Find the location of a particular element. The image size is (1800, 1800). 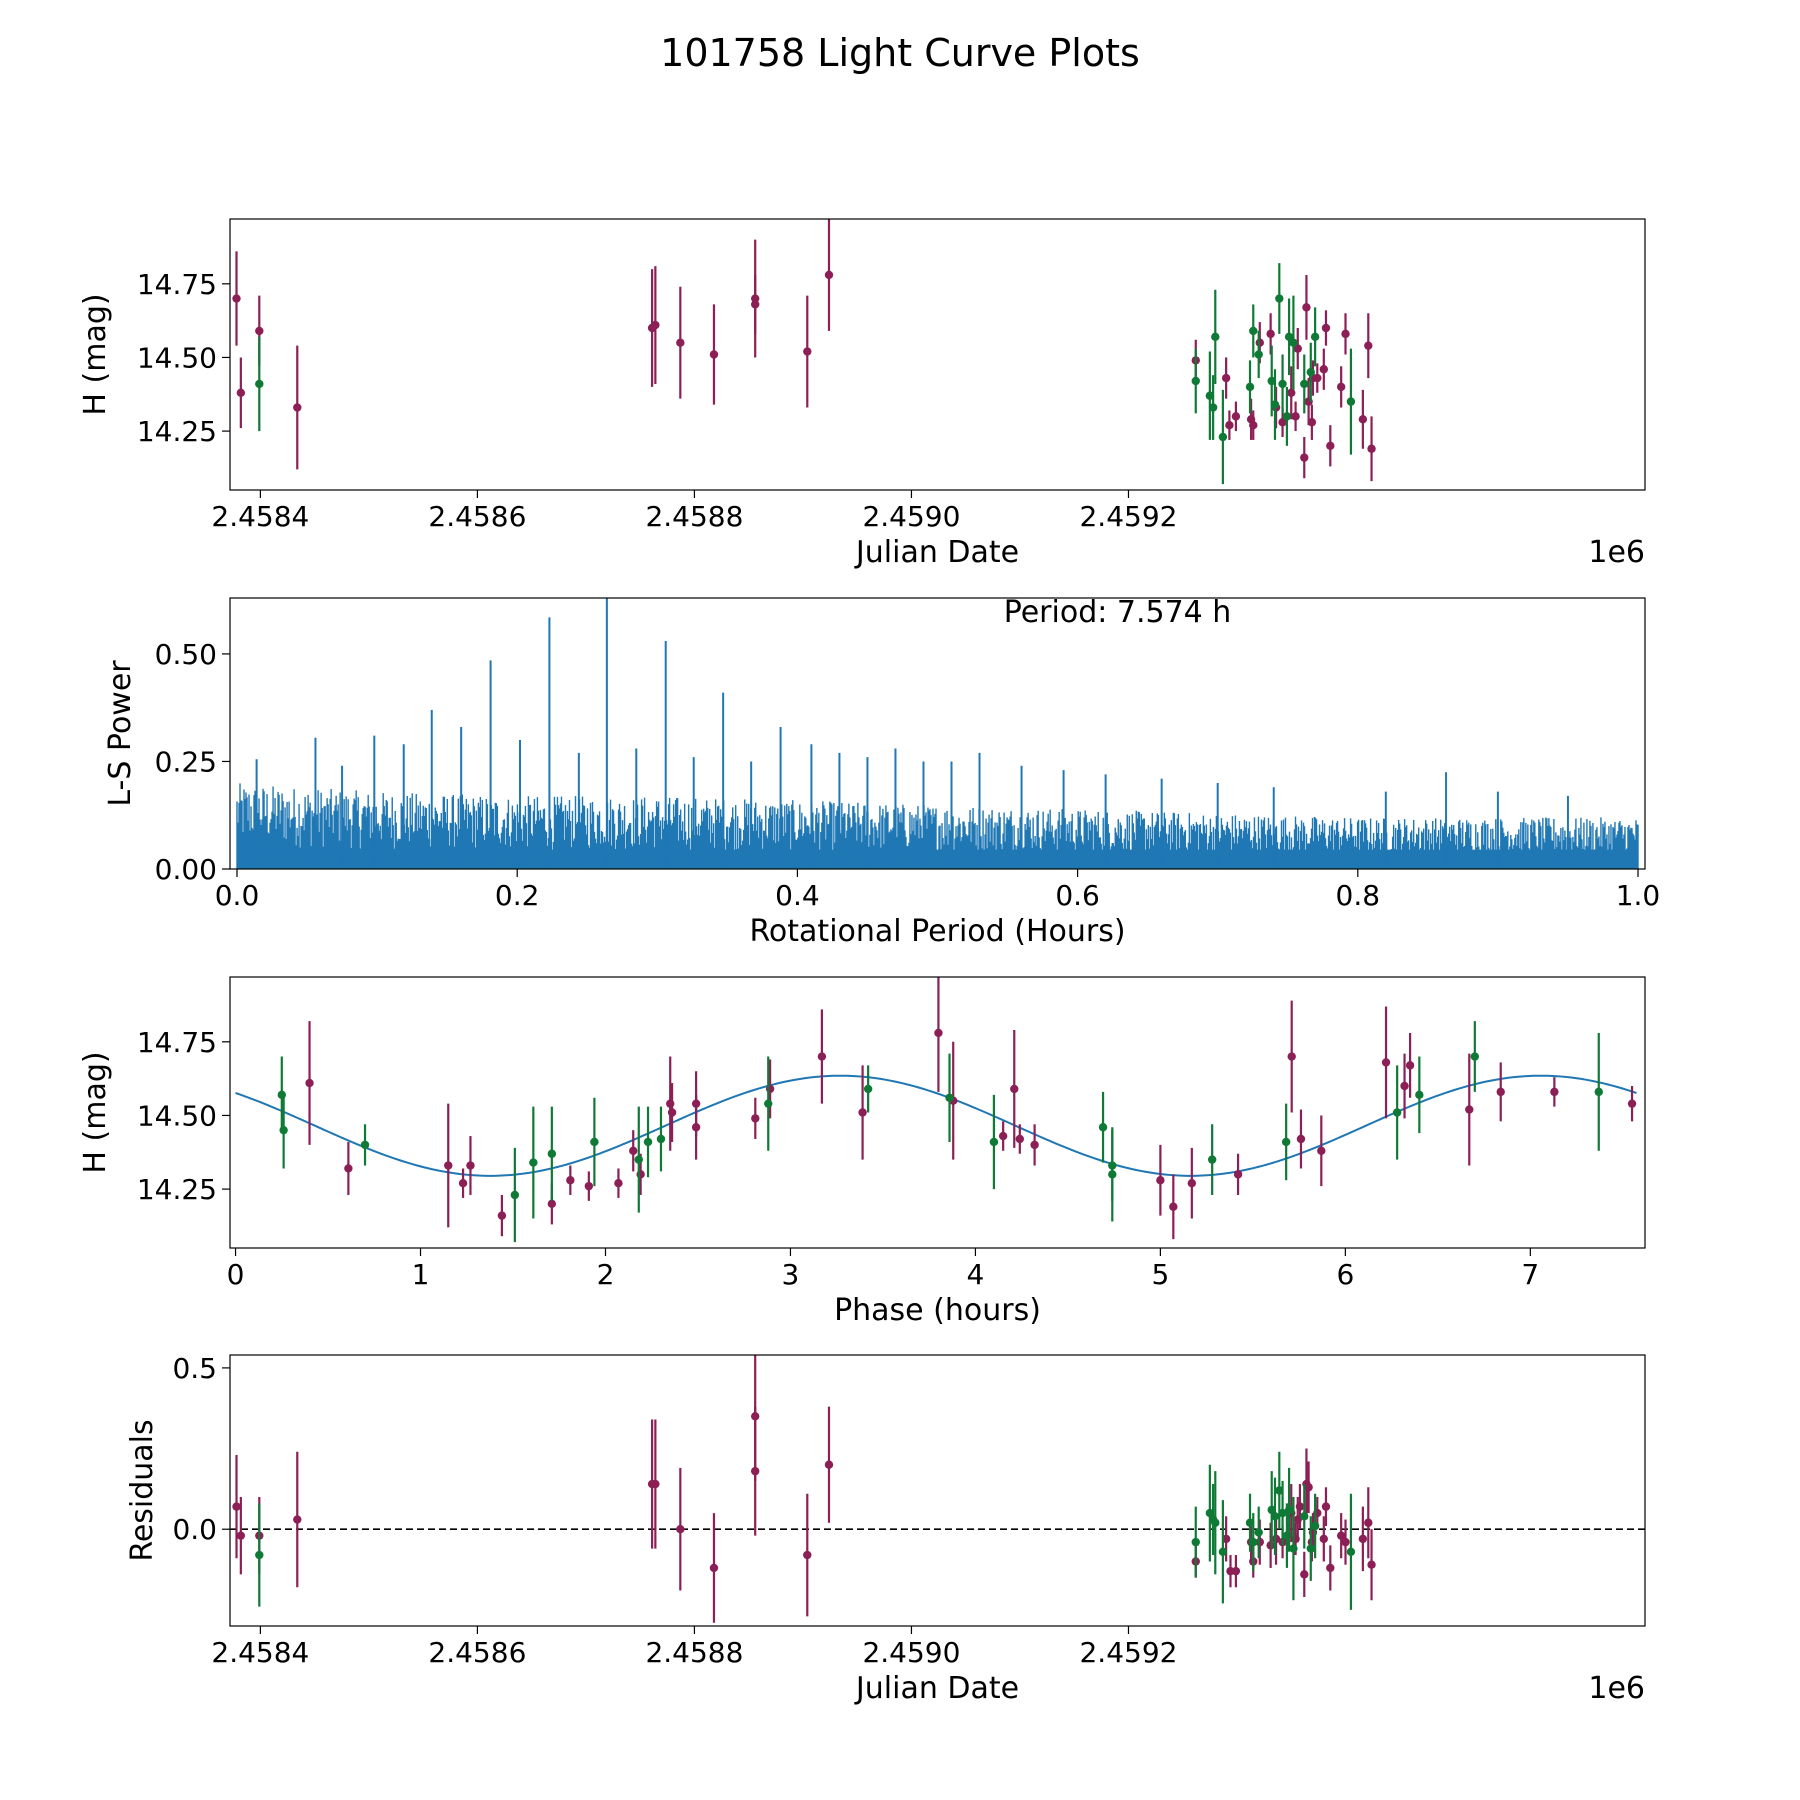

phased-x-tick-label: 3 is located at coordinates (791, 1274).